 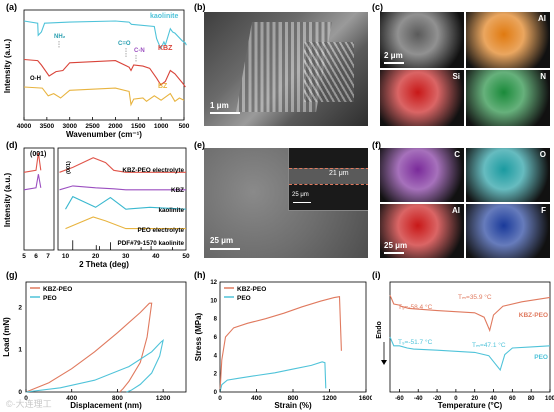 What do you see at coordinates (184, 126) in the screenshot?
I see `ftir-xtick-label: 500` at bounding box center [184, 126].